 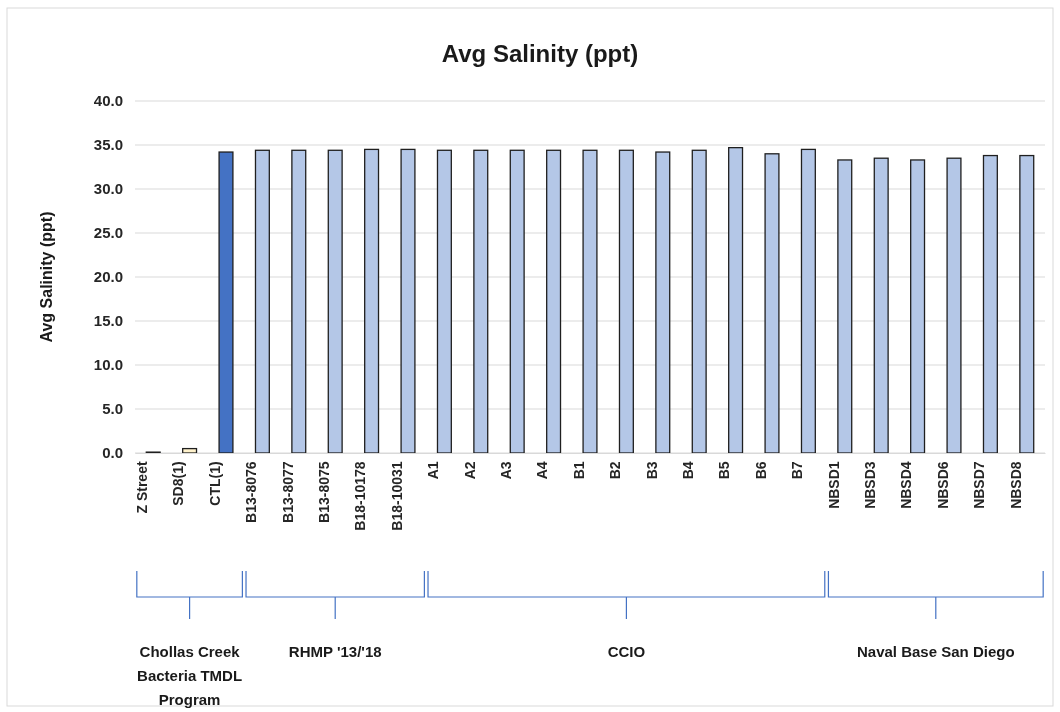 What do you see at coordinates (396, 496) in the screenshot?
I see `x-tick-label: B18-10031` at bounding box center [396, 496].